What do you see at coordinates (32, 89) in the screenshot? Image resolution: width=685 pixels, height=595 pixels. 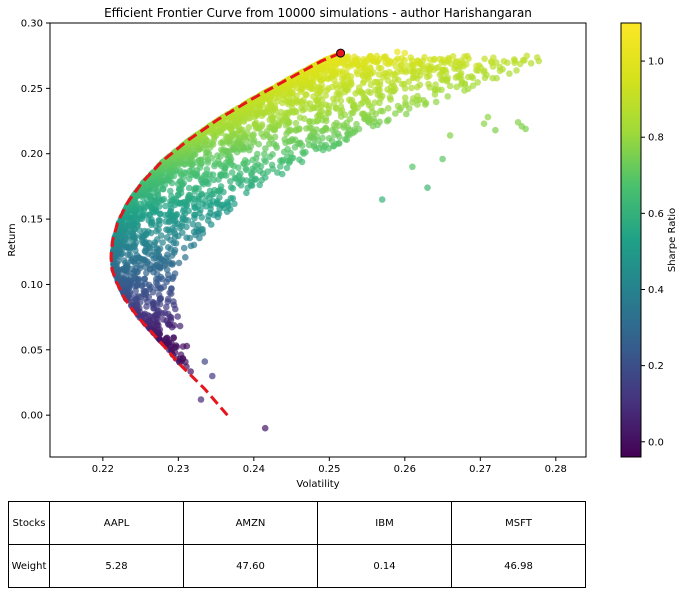 I see `y-tick-label: 0.25` at bounding box center [32, 89].